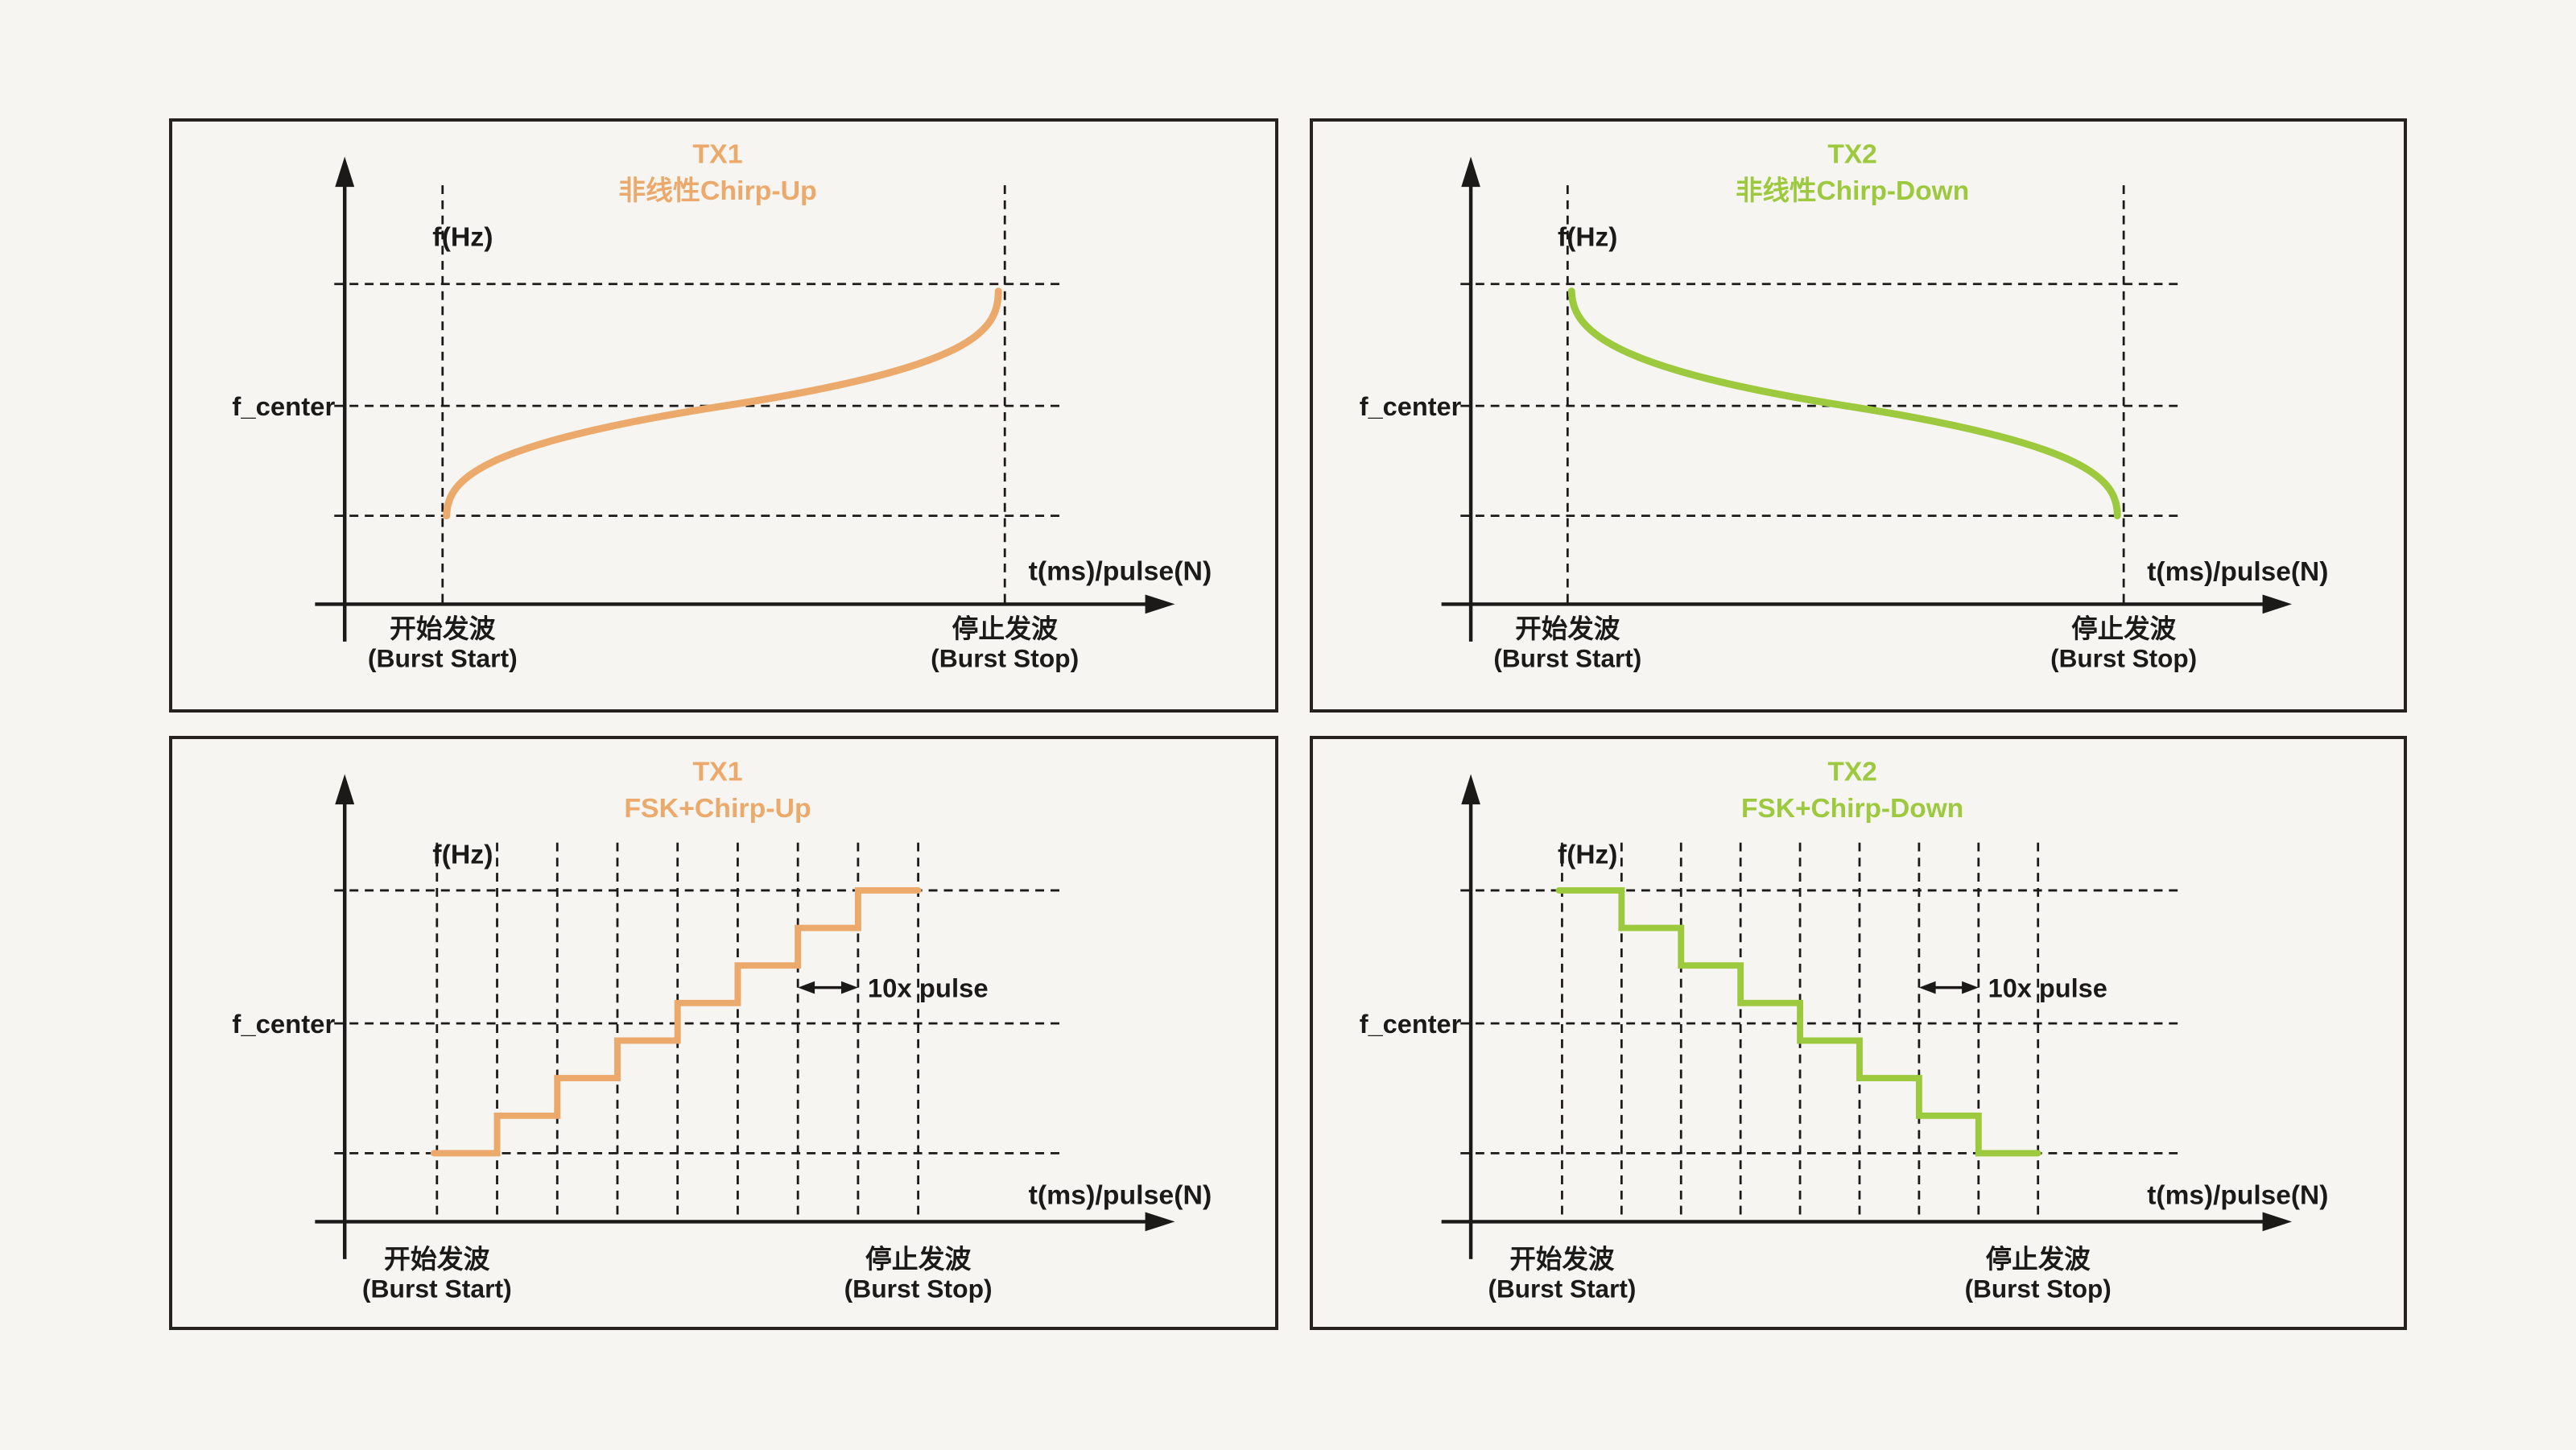 This screenshot has width=2576, height=1450. I want to click on panel-title-line2: FSK+Chirp-Down, so click(1852, 809).